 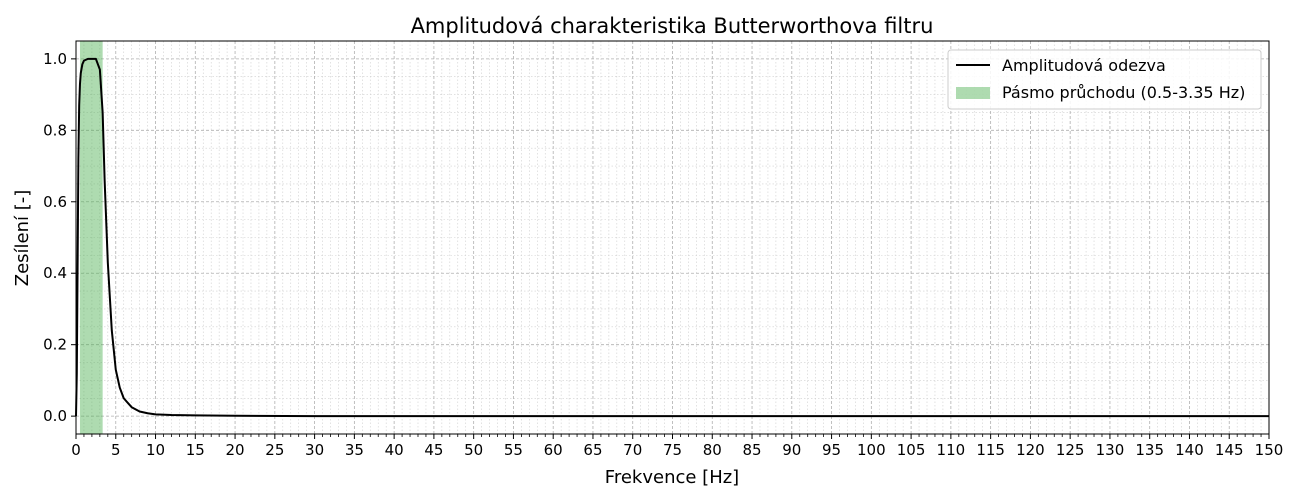 What do you see at coordinates (632, 450) in the screenshot?
I see `x-tick-label: 70` at bounding box center [632, 450].